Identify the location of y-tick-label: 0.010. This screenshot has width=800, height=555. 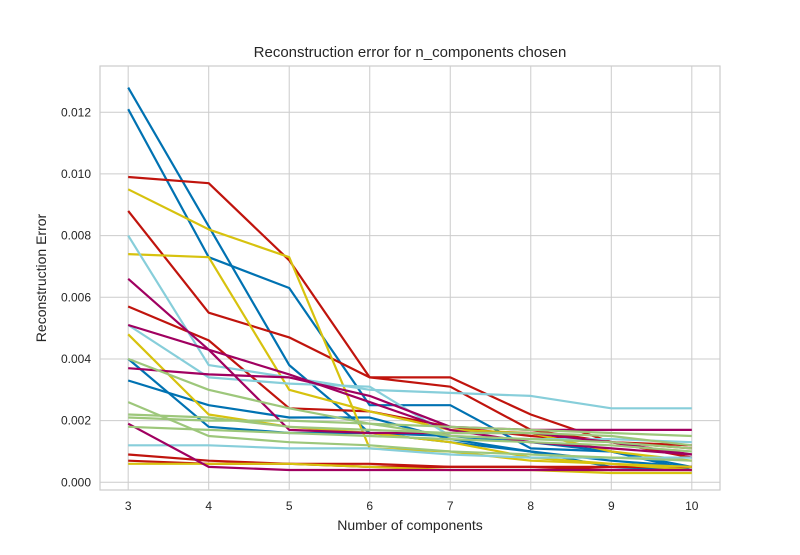
(76, 174).